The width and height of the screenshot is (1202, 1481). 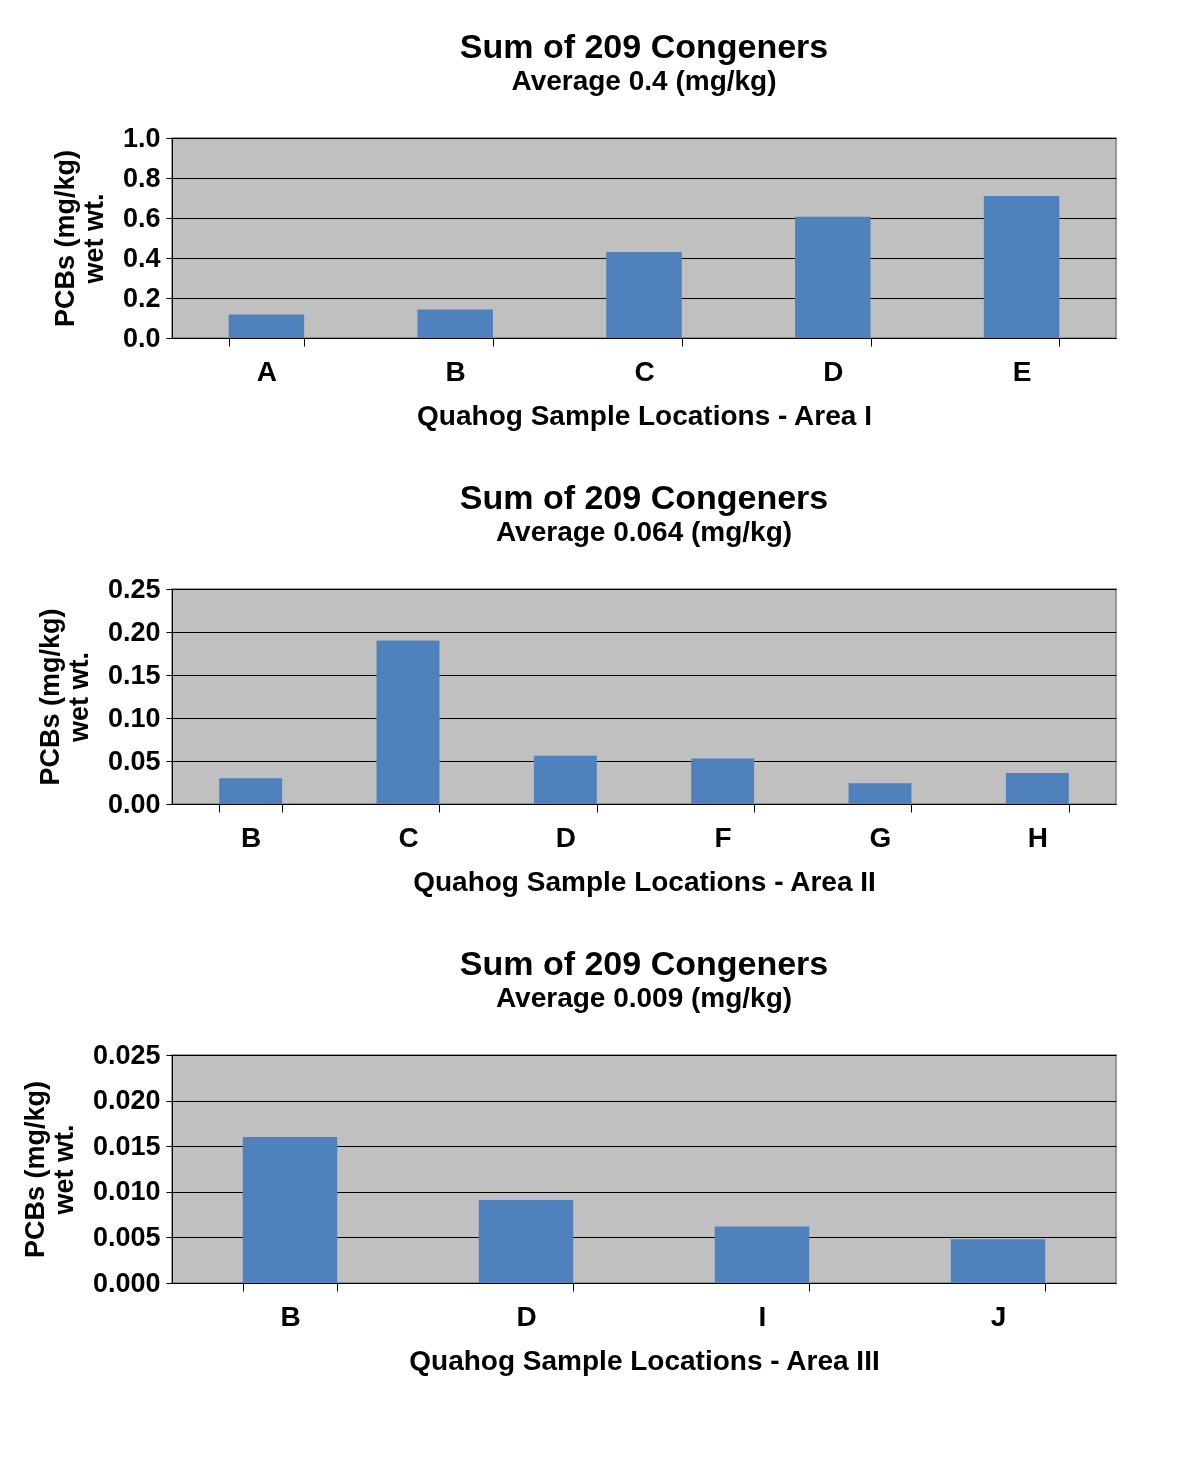 What do you see at coordinates (141, 337) in the screenshot?
I see `y-tick-label: 0.0` at bounding box center [141, 337].